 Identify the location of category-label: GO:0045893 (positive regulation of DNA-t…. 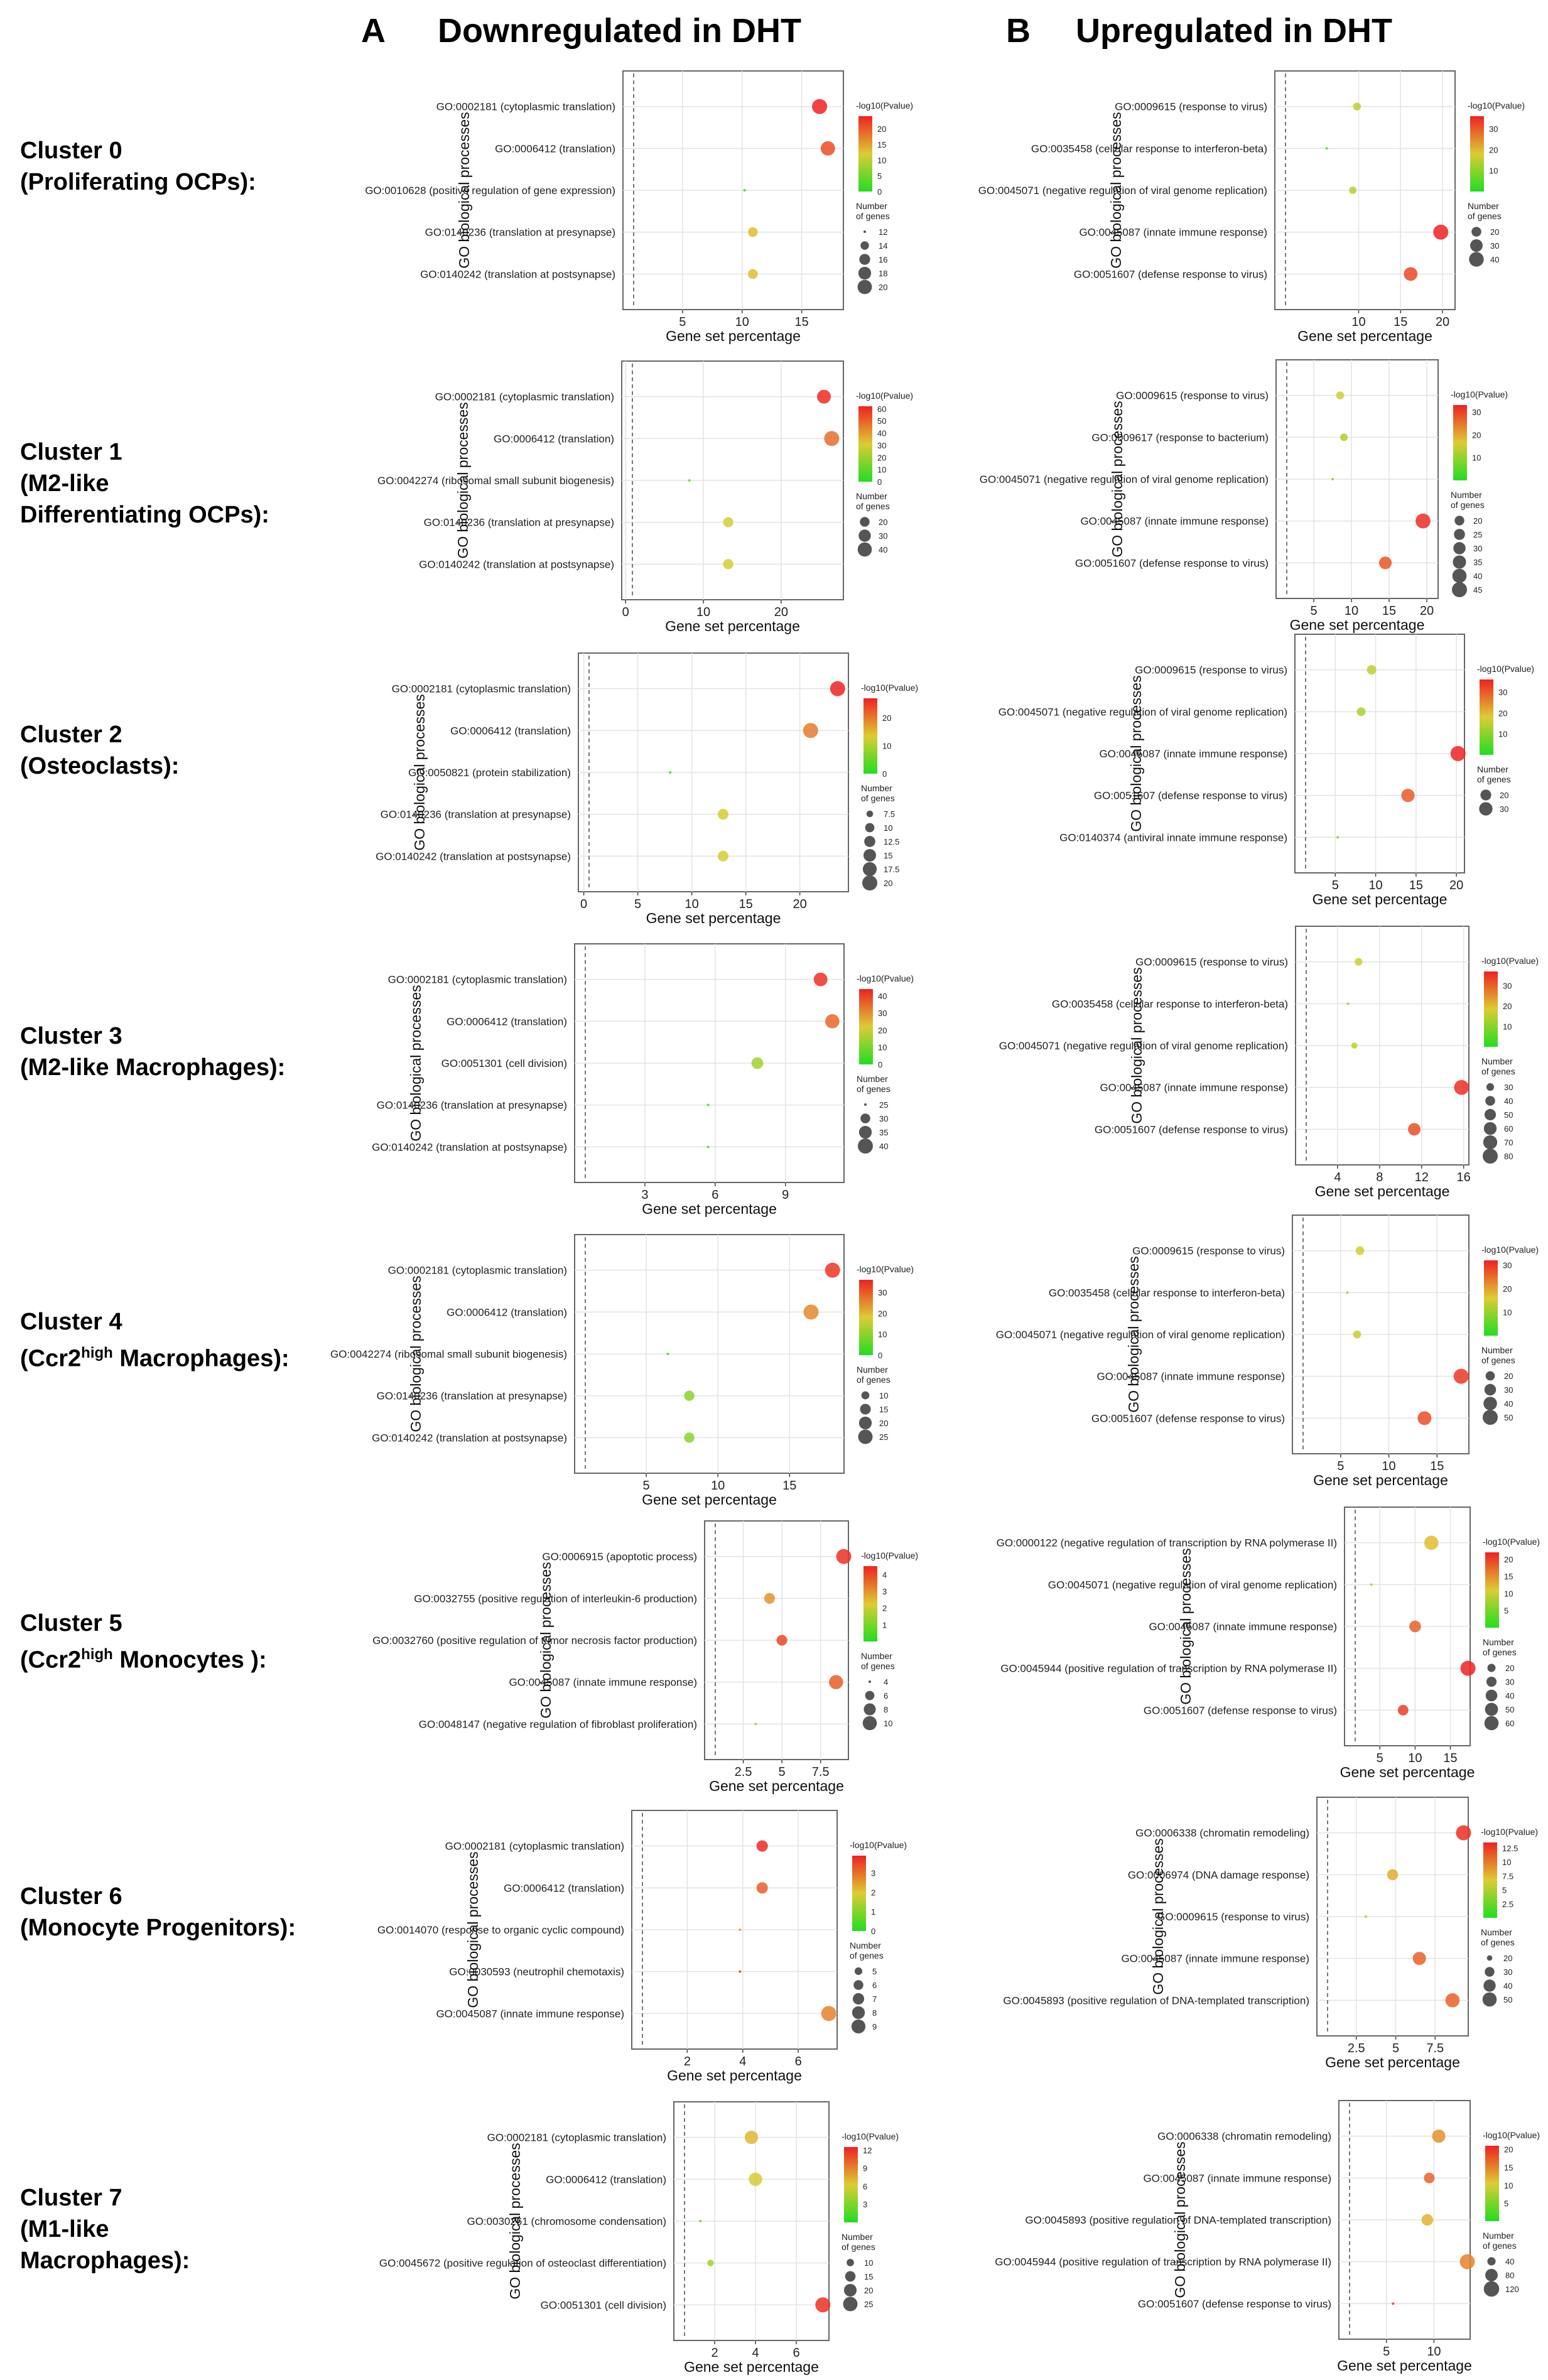
(1178, 2220).